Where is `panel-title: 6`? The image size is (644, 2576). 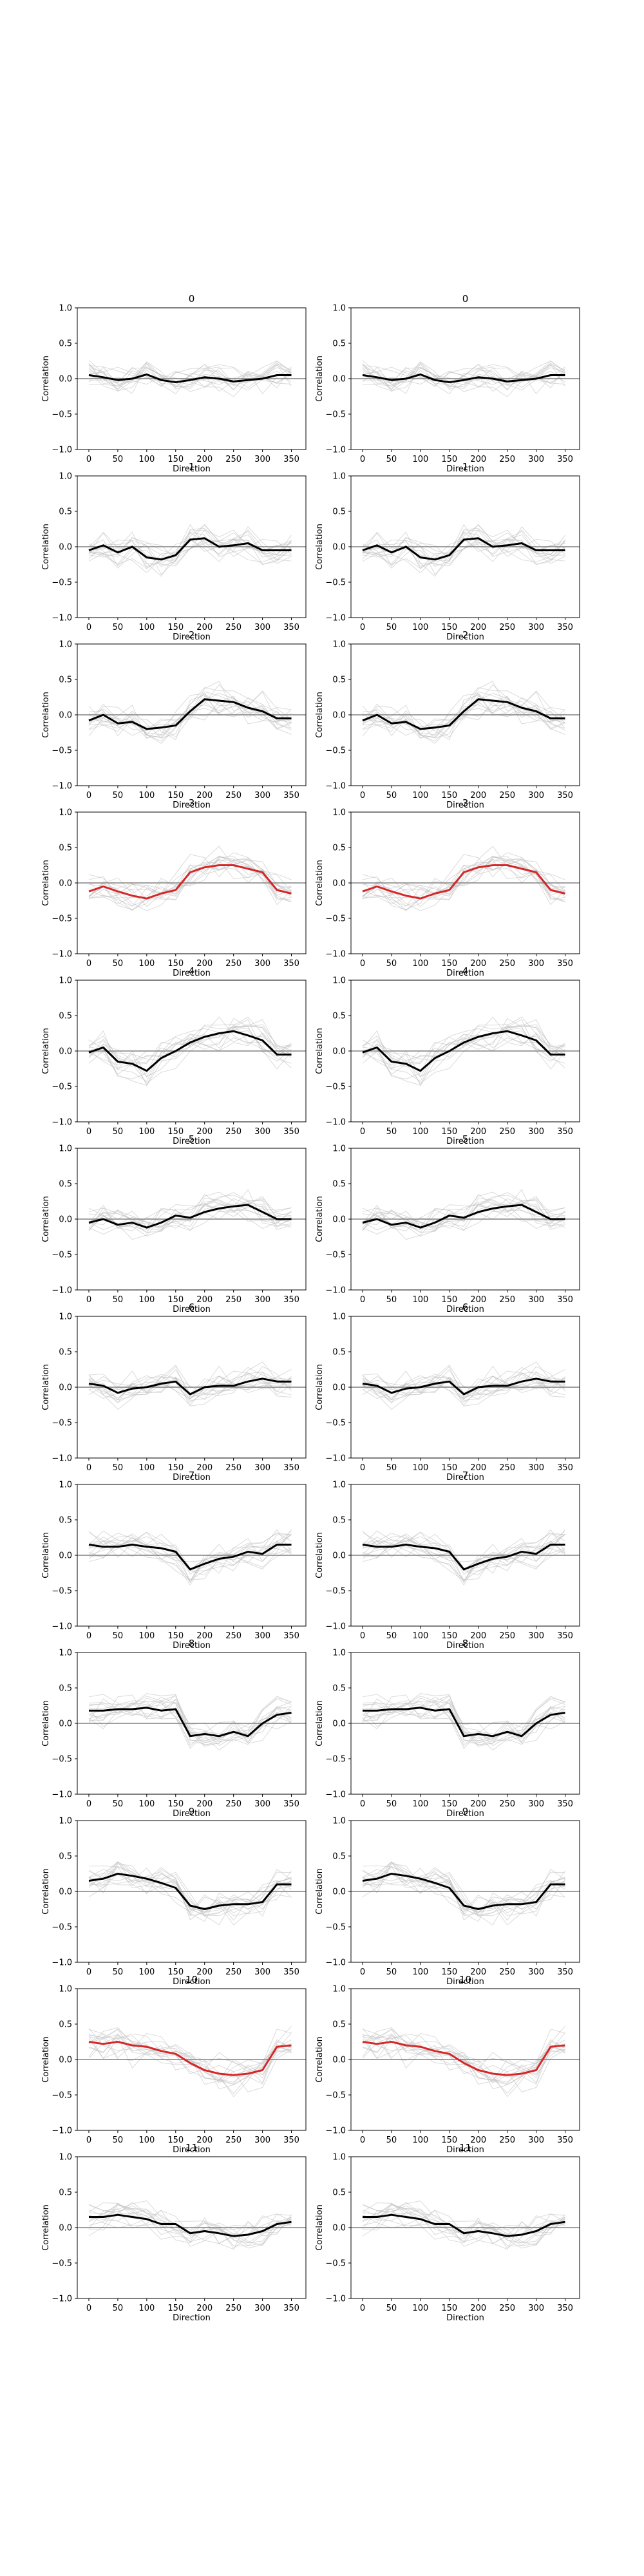 panel-title: 6 is located at coordinates (192, 1307).